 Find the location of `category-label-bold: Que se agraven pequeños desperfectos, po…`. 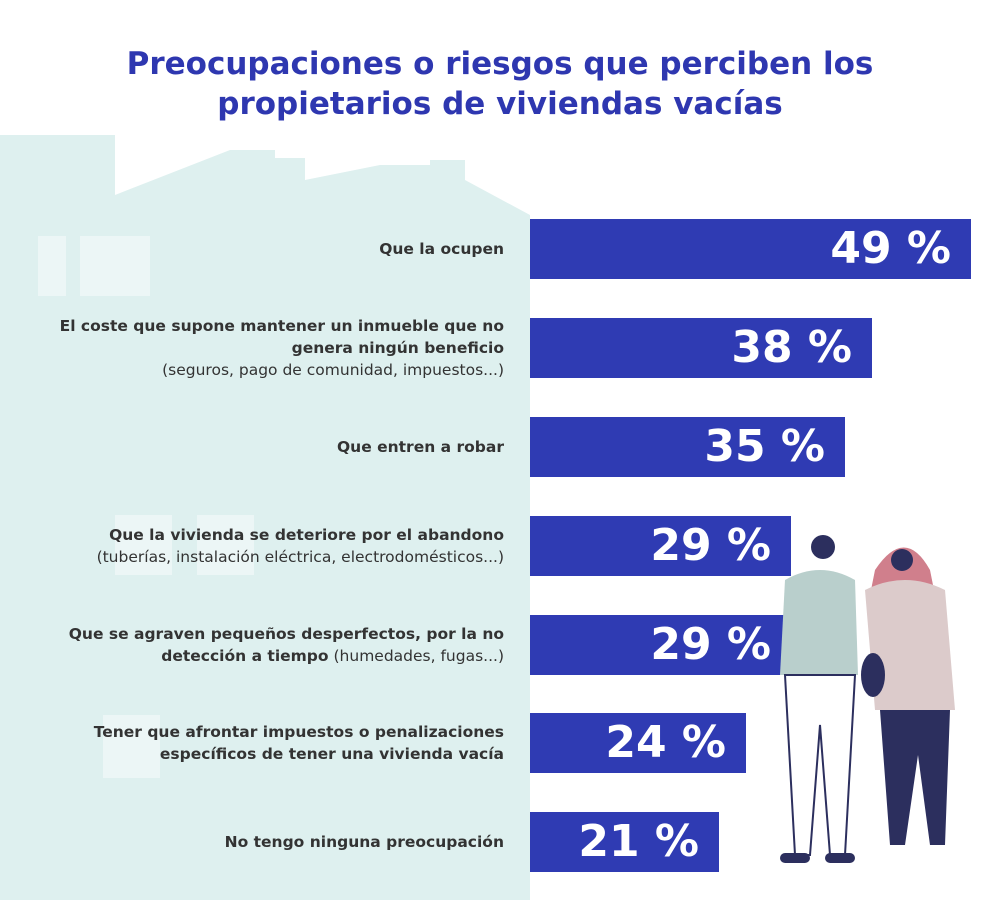

category-label-bold: Que se agraven pequeños desperfectos, po… is located at coordinates (286, 645).